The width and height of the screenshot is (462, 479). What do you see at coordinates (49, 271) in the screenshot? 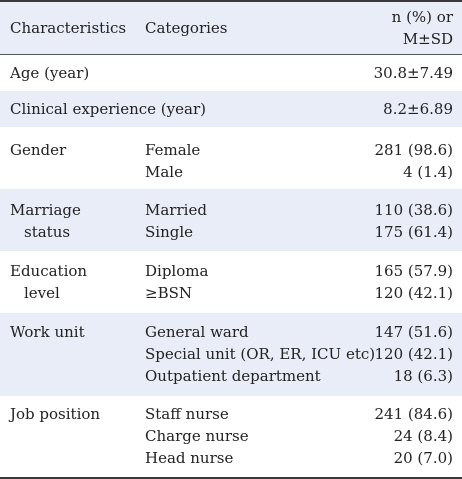
I see `education-label-line1: Education` at bounding box center [49, 271].